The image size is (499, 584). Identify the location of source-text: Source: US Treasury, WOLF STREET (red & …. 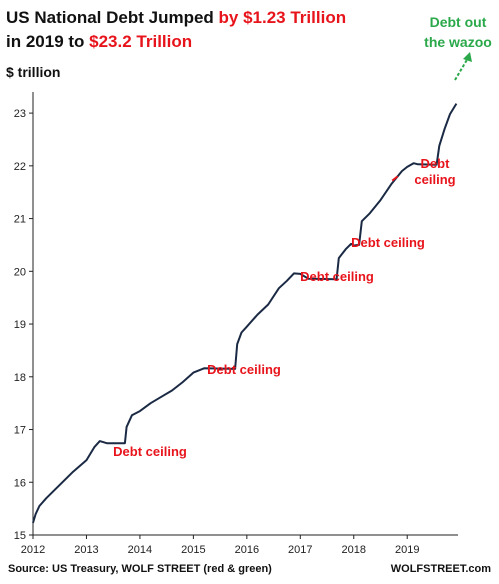
(140, 569).